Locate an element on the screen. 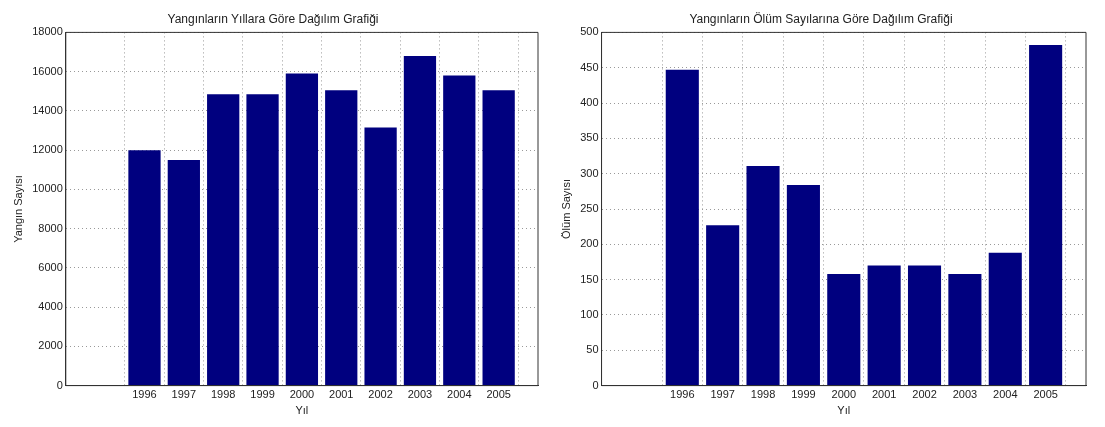 This screenshot has width=1105, height=427. y-tick-label: 10000 is located at coordinates (47, 188).